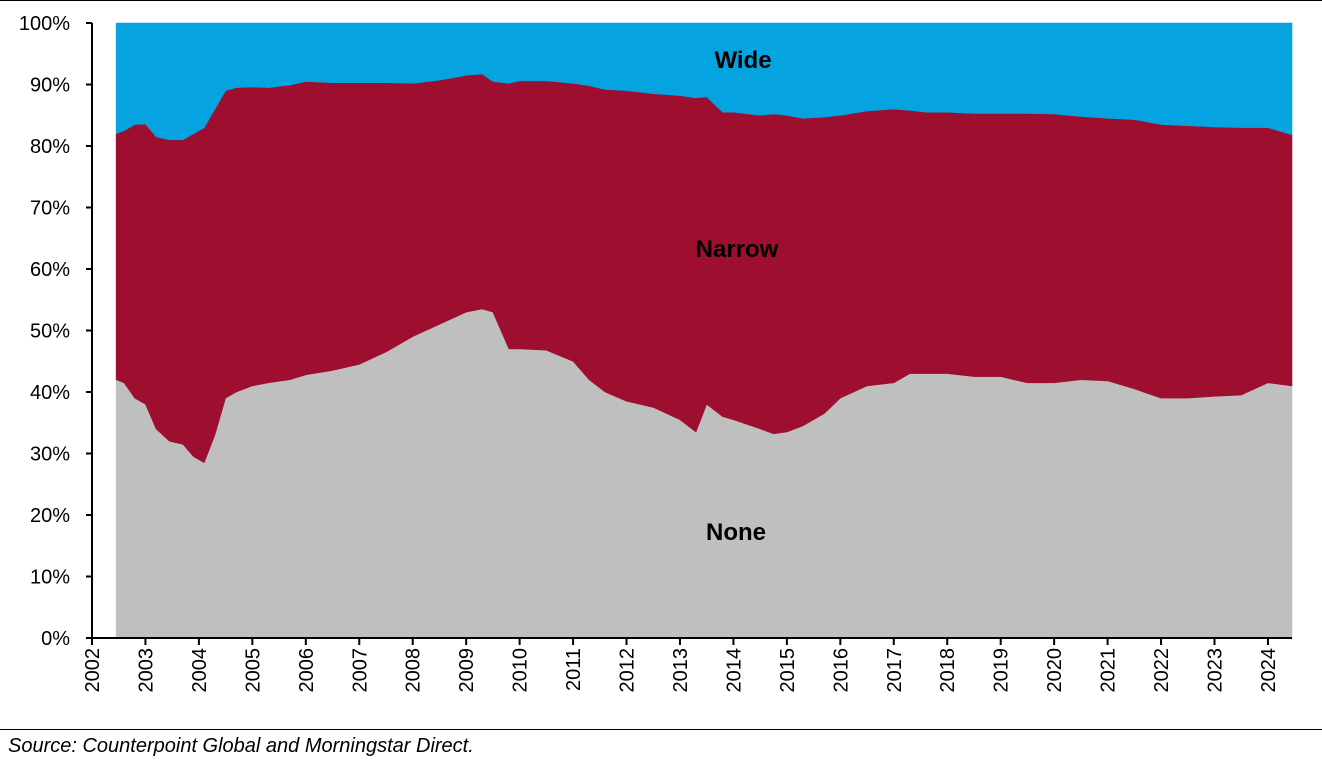  What do you see at coordinates (1055, 670) in the screenshot?
I see `x-tick-label: 2020` at bounding box center [1055, 670].